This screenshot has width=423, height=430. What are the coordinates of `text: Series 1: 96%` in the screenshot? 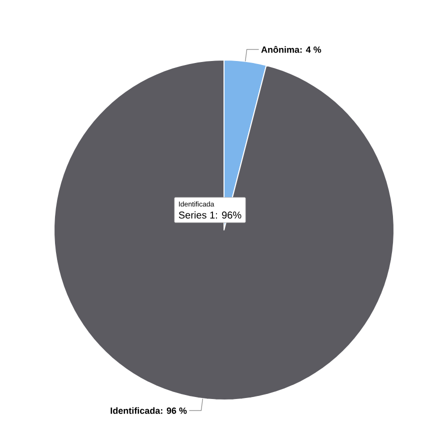 It's located at (210, 215).